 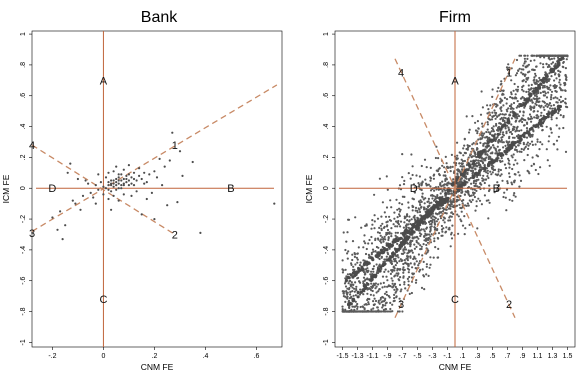 What do you see at coordinates (103, 300) in the screenshot?
I see `bank-region-label-C: C` at bounding box center [103, 300].